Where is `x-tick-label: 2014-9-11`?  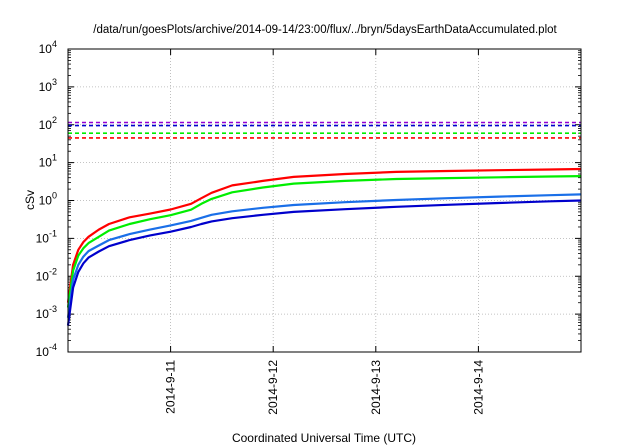 x-tick-label: 2014-9-11 is located at coordinates (171, 387).